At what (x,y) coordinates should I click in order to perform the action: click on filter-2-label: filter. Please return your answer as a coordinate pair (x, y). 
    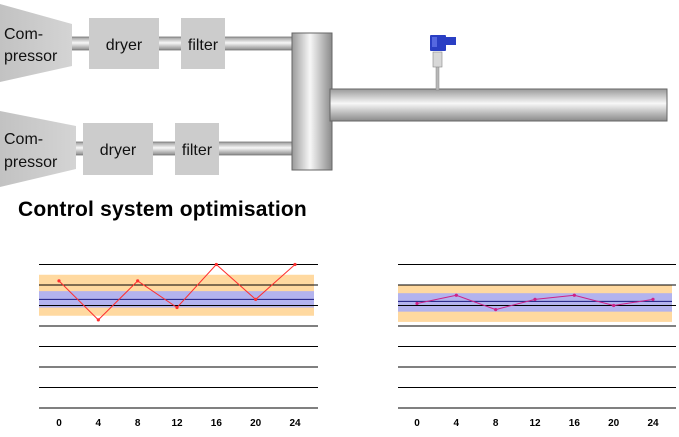
    Looking at the image, I should click on (197, 150).